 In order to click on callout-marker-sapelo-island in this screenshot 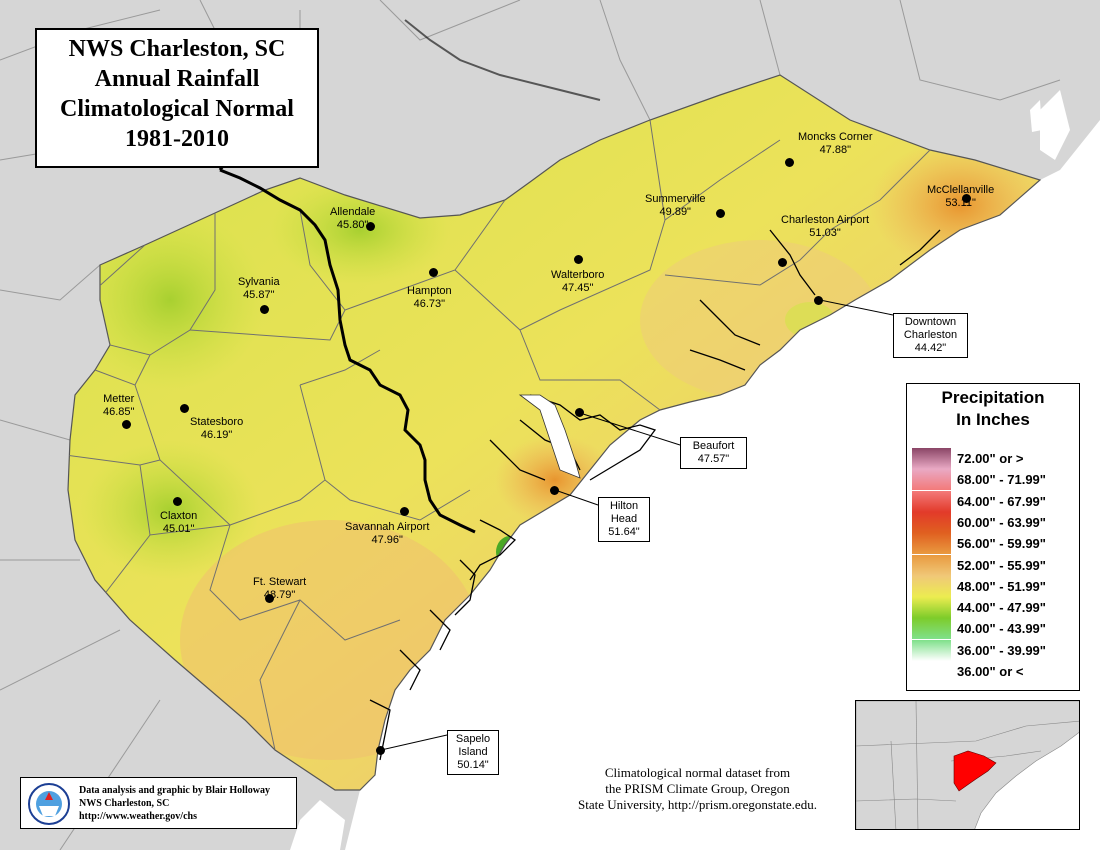, I will do `click(380, 750)`.